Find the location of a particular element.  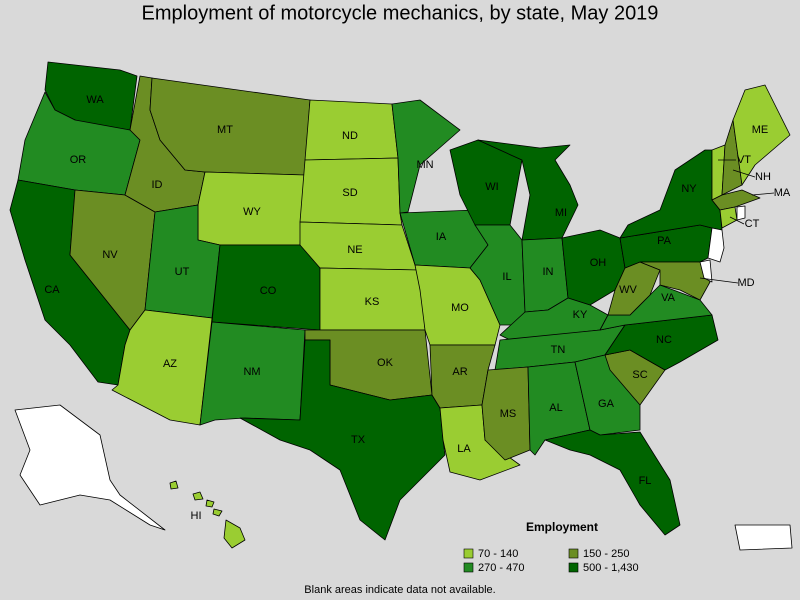

state-label: SD is located at coordinates (349, 193).